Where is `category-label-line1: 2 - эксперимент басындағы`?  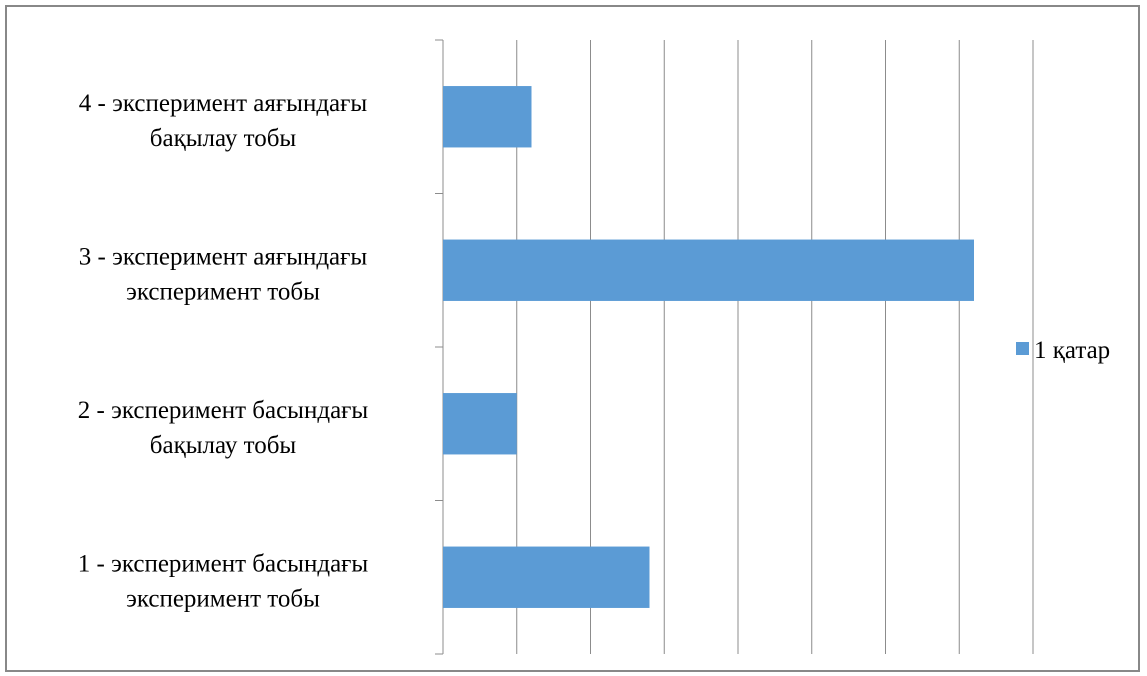
category-label-line1: 2 - эксперимент басындағы is located at coordinates (223, 410).